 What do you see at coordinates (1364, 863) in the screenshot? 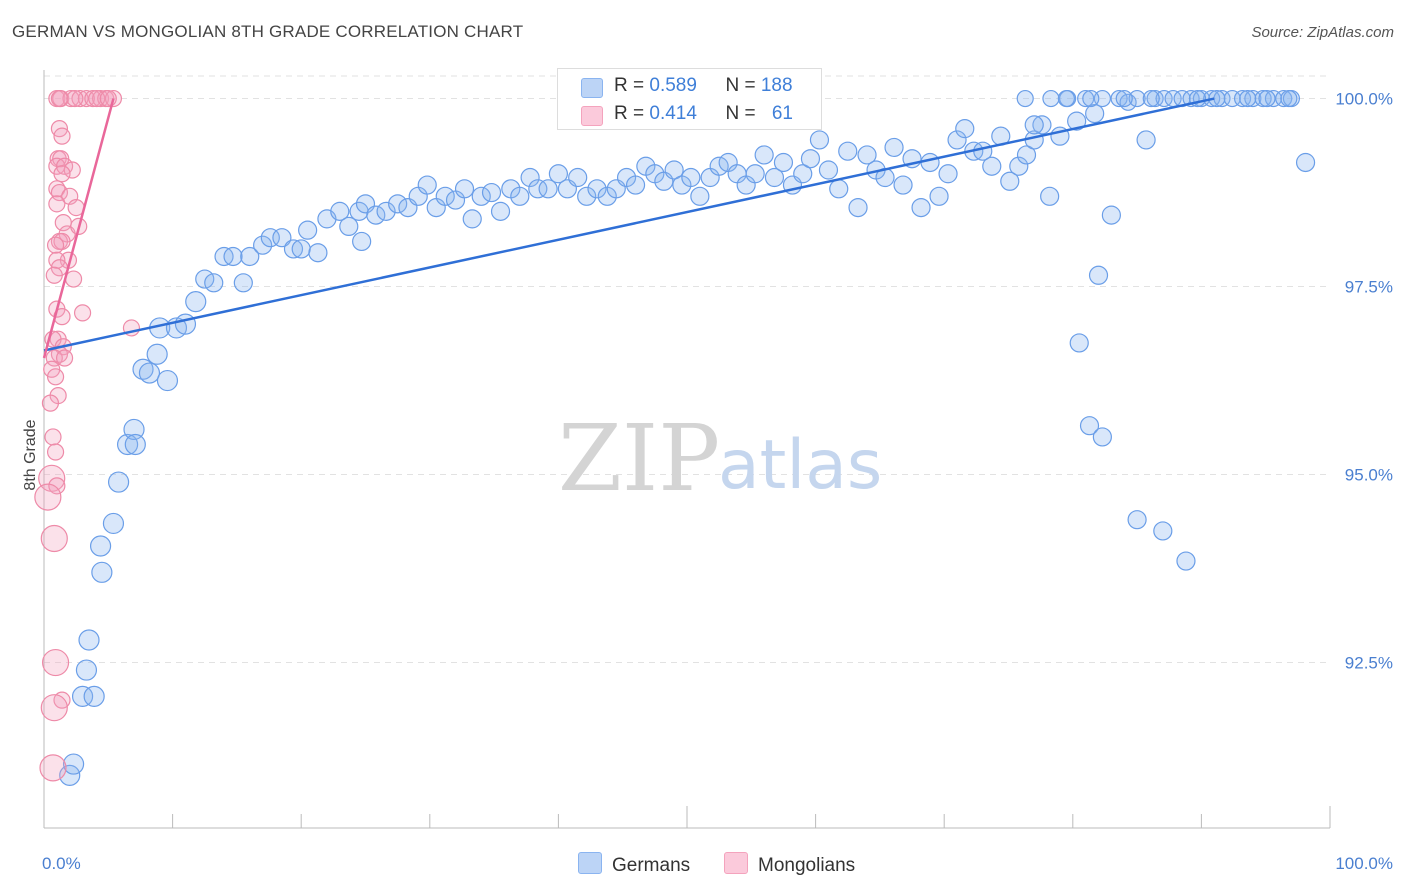
I see `x-tick-label: 100.0%` at bounding box center [1364, 863].